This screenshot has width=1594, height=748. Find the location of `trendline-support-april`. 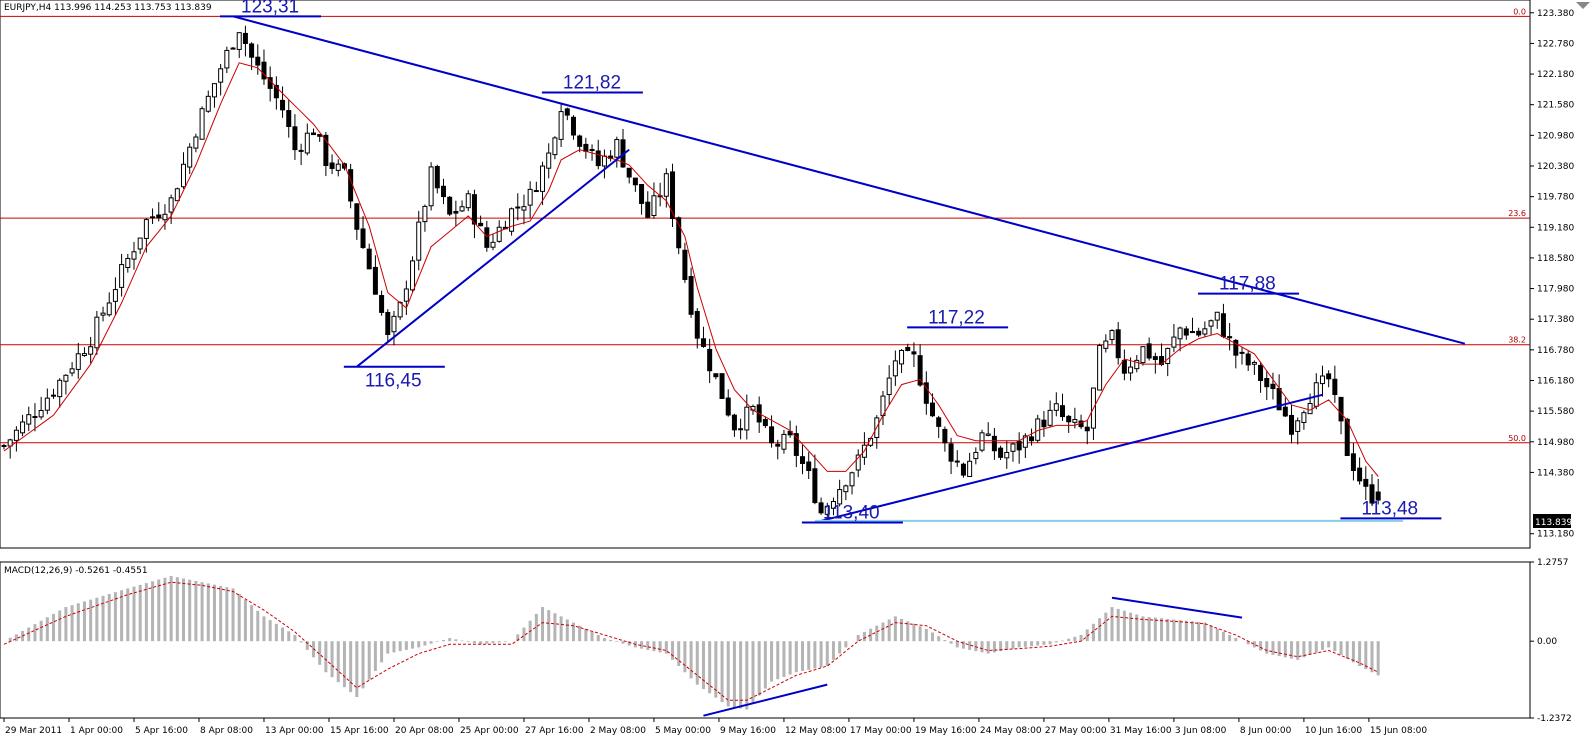

trendline-support-april is located at coordinates (493, 258).